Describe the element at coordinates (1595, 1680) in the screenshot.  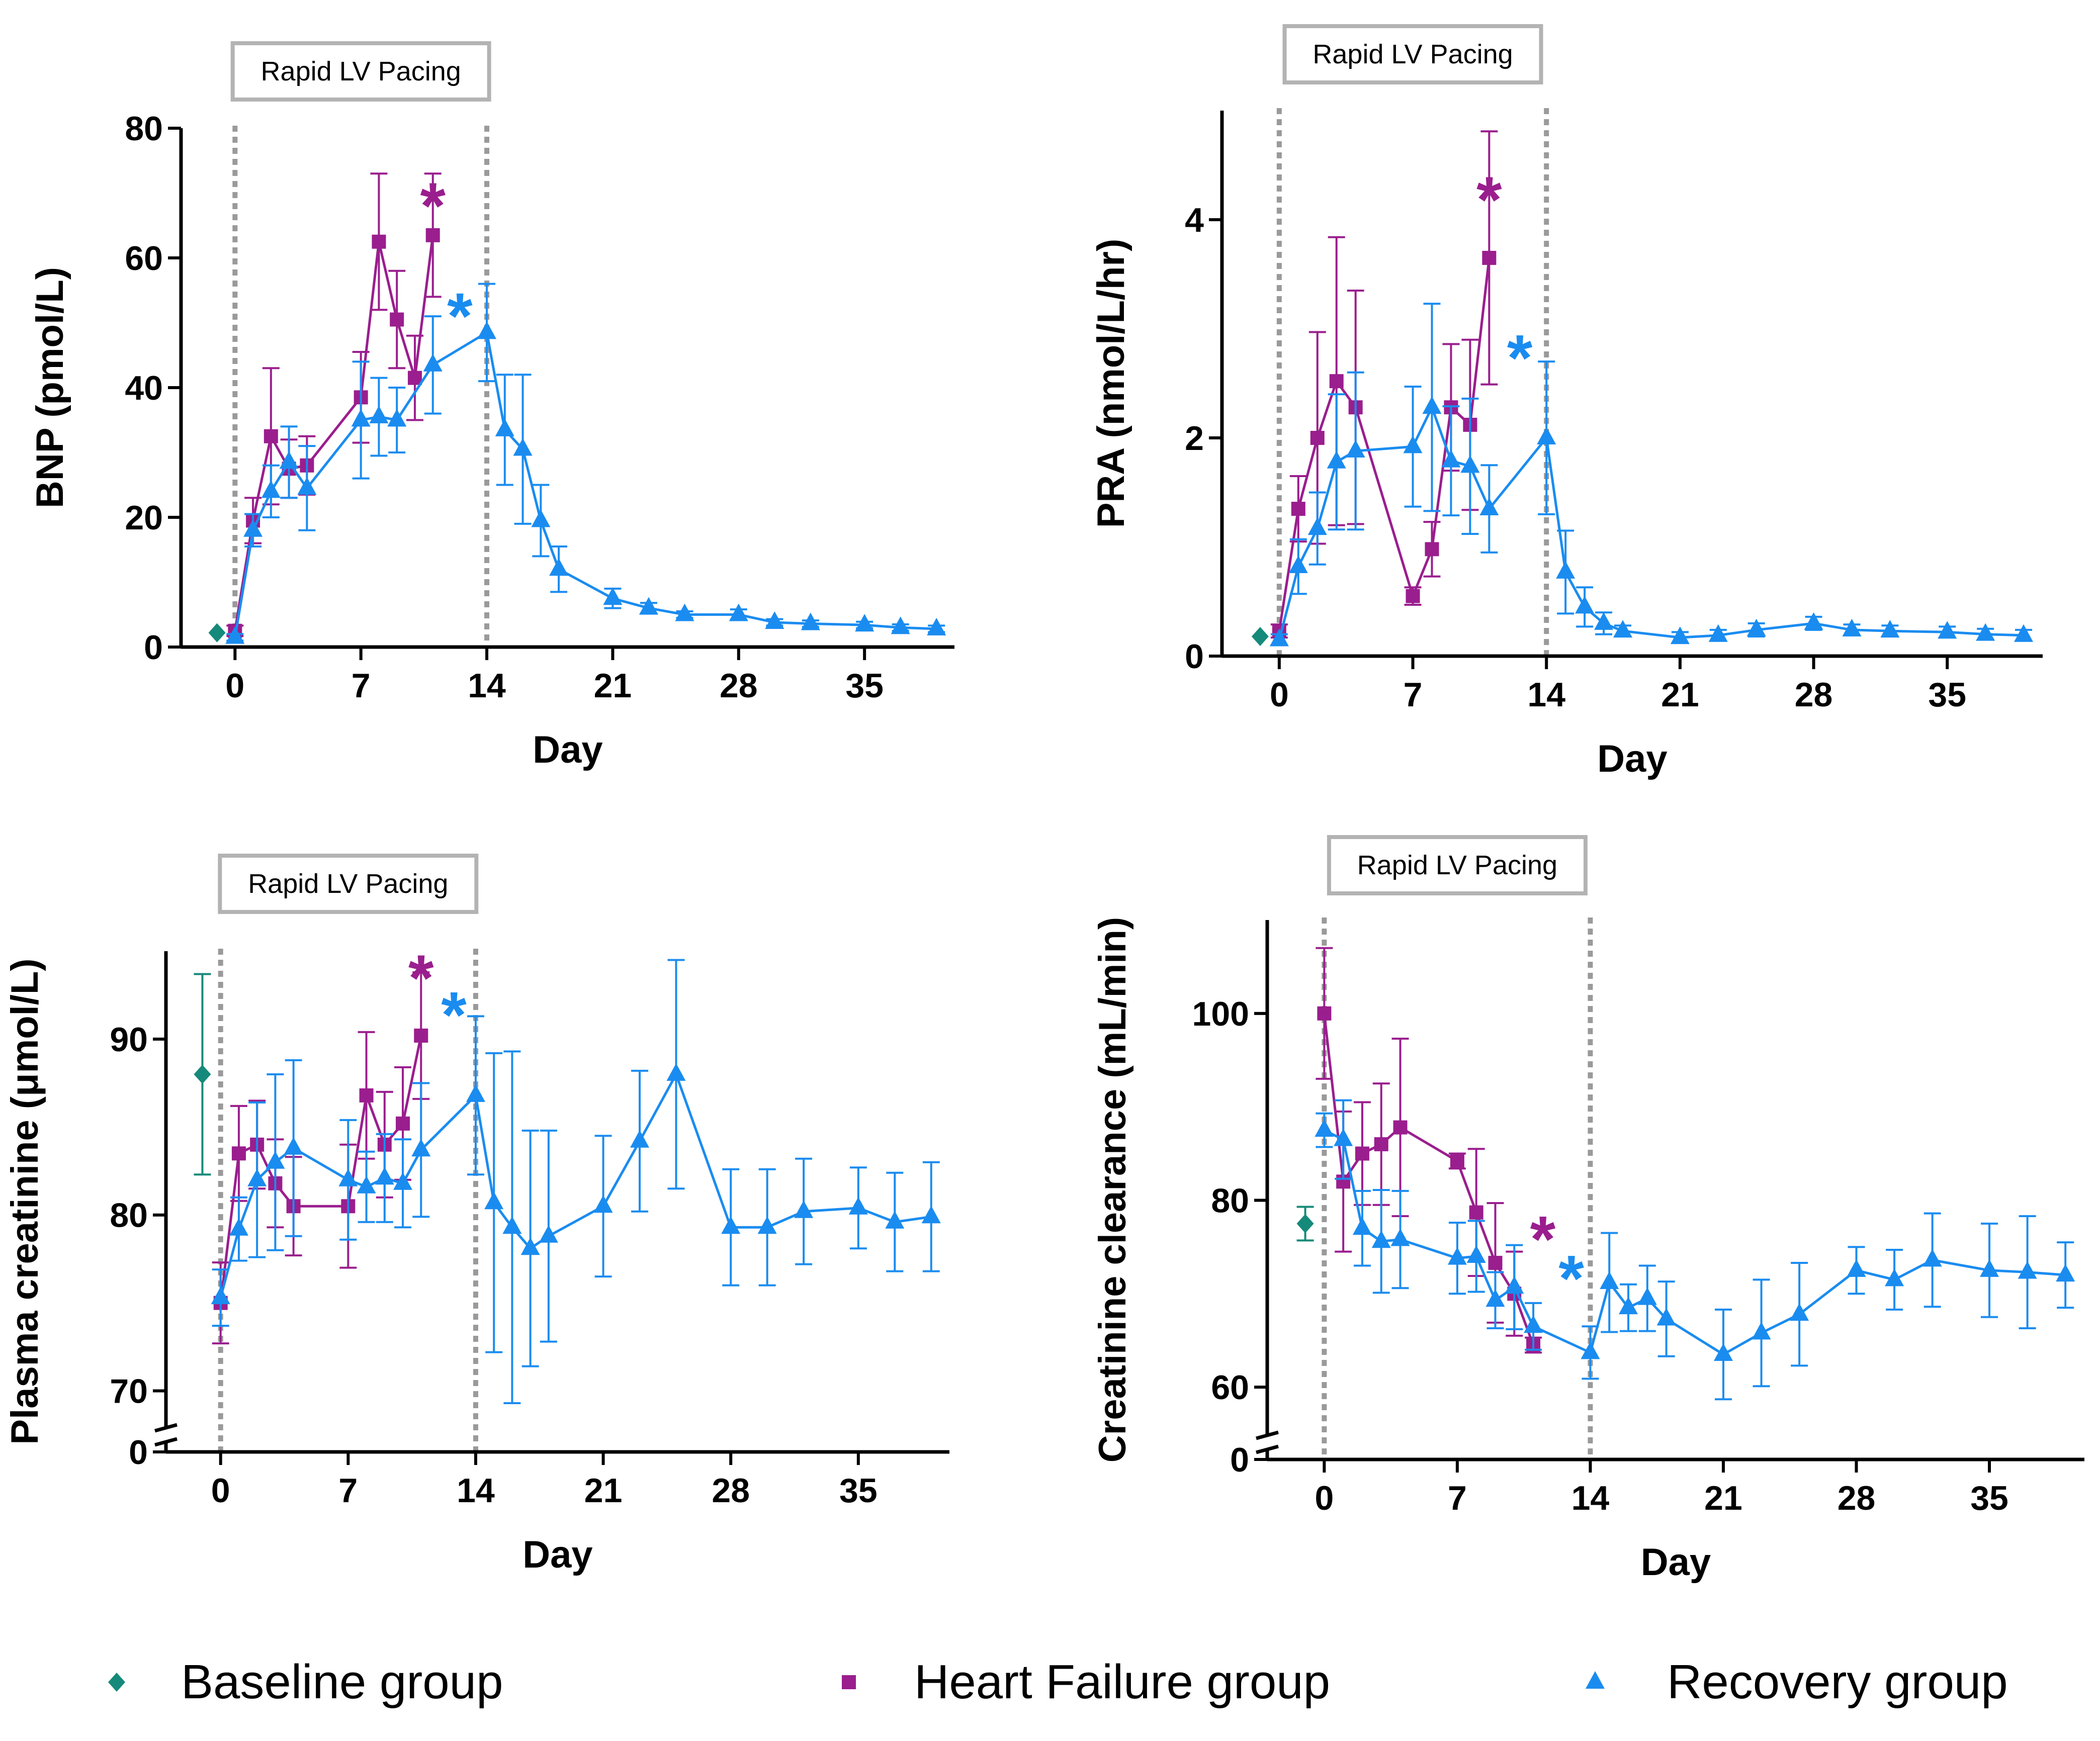
I see `legend-marker` at that location.